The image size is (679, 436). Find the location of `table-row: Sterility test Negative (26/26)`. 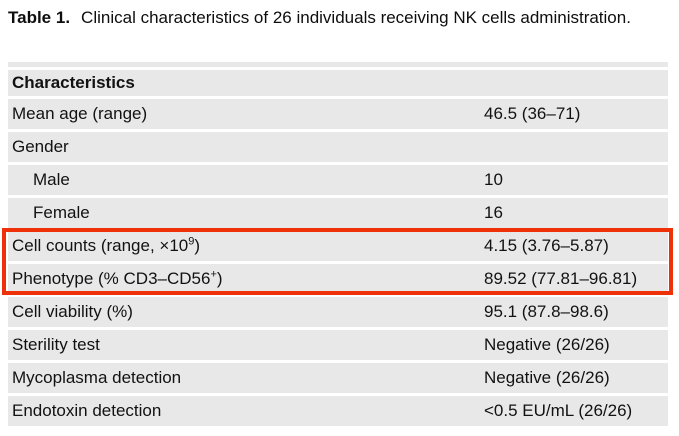

table-row: Sterility test Negative (26/26) is located at coordinates (338, 345).